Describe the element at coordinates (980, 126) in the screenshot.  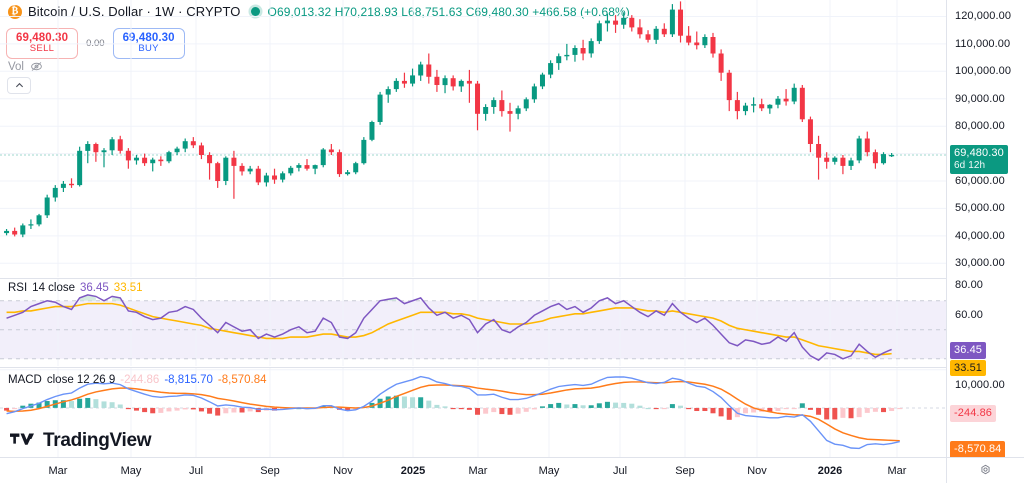
I see `price-axis-label: 80,000.00` at that location.